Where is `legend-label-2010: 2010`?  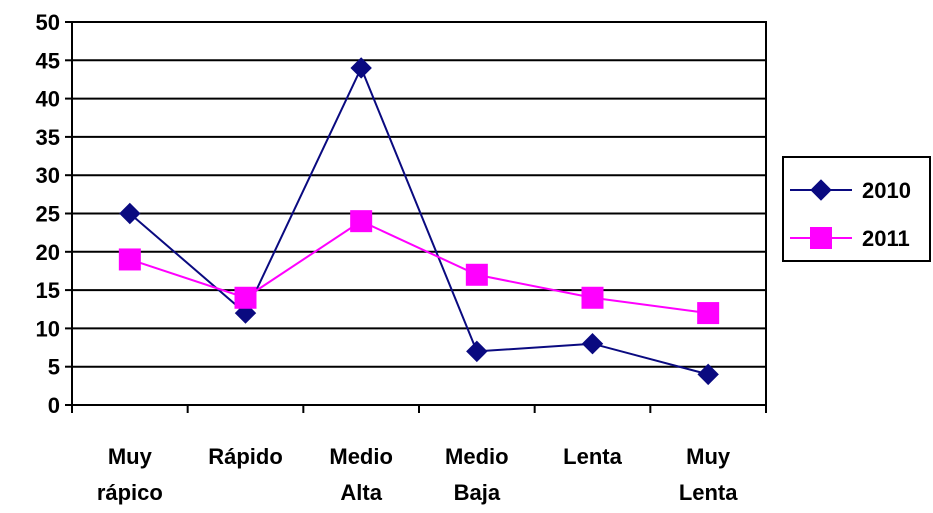 legend-label-2010: 2010 is located at coordinates (886, 190).